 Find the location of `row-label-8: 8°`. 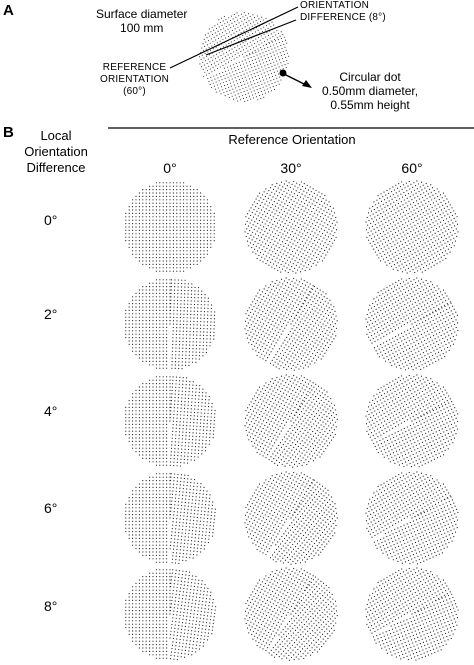

row-label-8: 8° is located at coordinates (51, 606).